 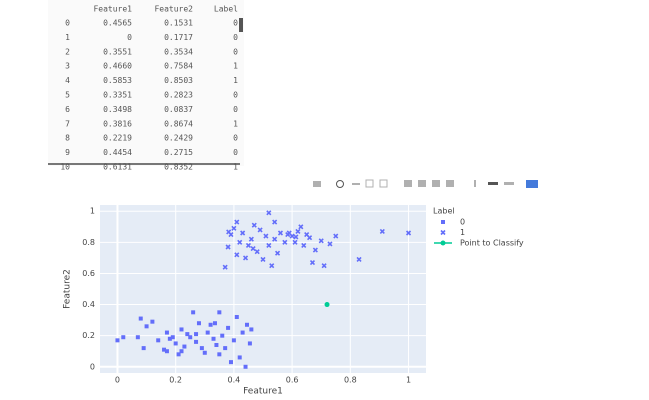 I want to click on legend-label: 1, so click(x=462, y=232).